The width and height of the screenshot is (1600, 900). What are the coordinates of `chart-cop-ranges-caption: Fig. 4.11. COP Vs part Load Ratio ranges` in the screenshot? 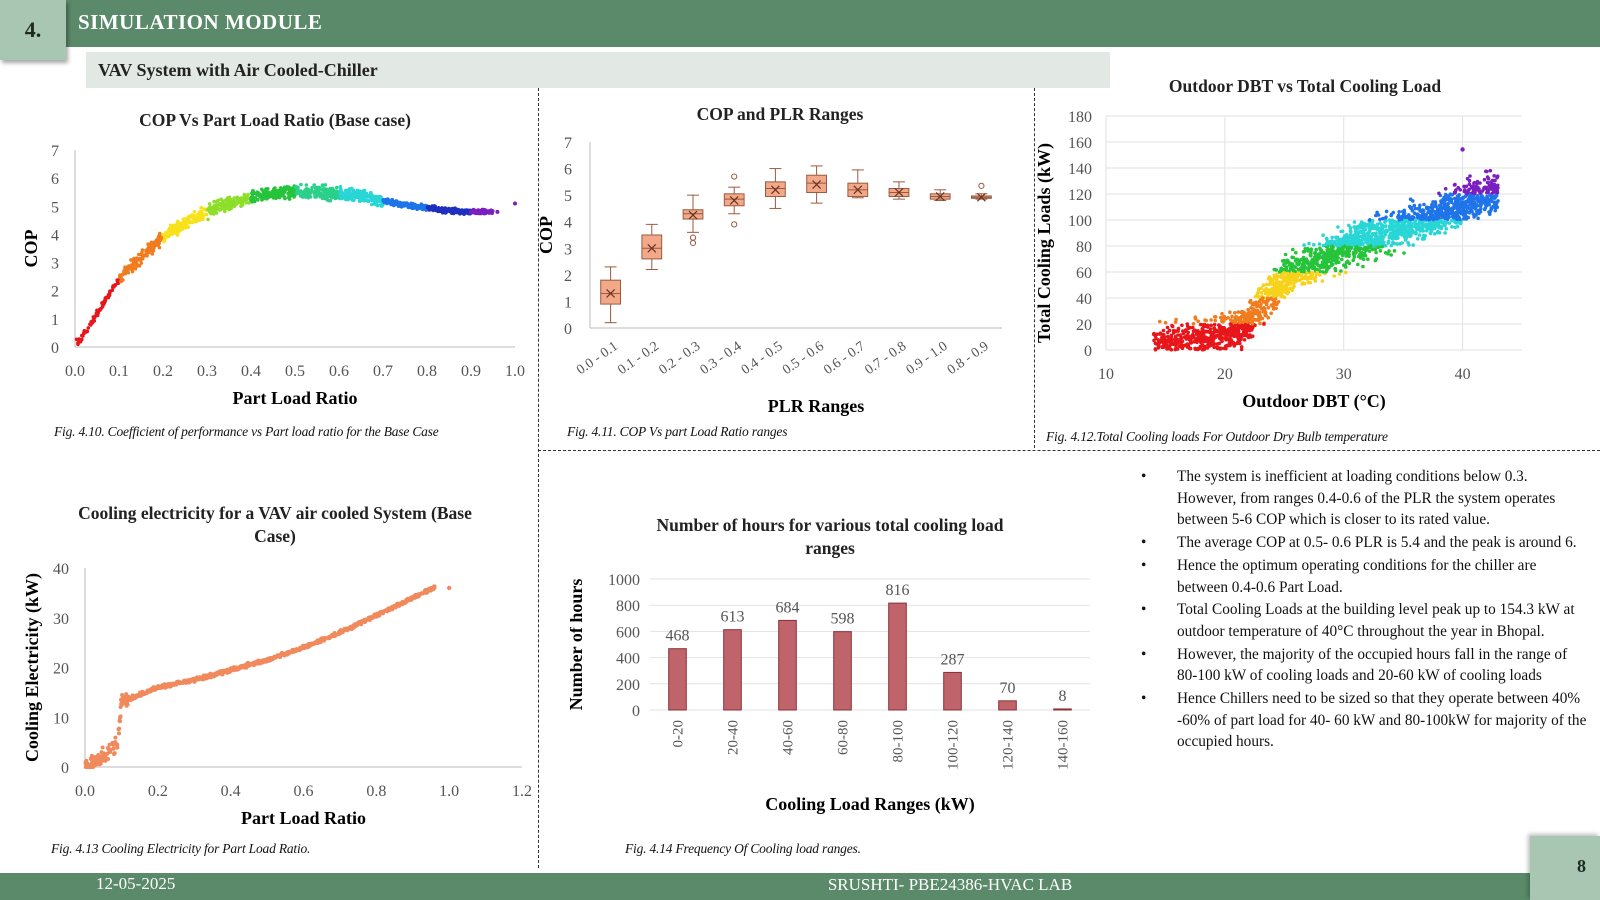 It's located at (677, 431).